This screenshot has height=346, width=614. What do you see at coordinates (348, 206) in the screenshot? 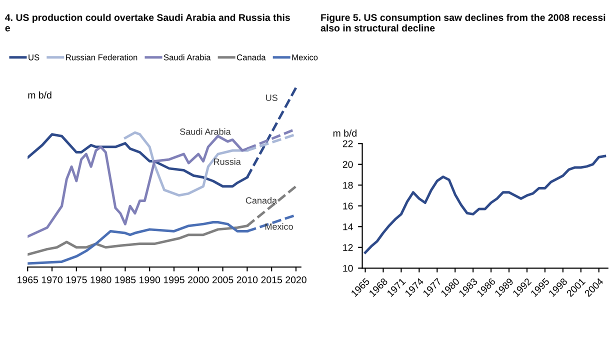
I see `y-tick-label: 16` at bounding box center [348, 206].